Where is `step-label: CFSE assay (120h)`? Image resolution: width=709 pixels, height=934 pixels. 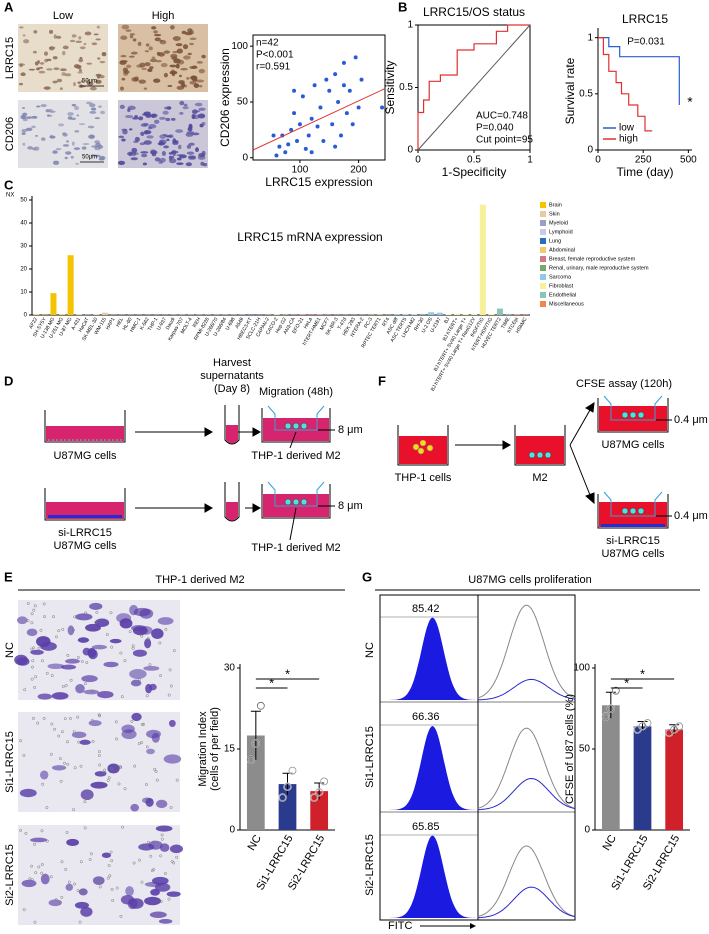 step-label: CFSE assay (120h) is located at coordinates (624, 384).